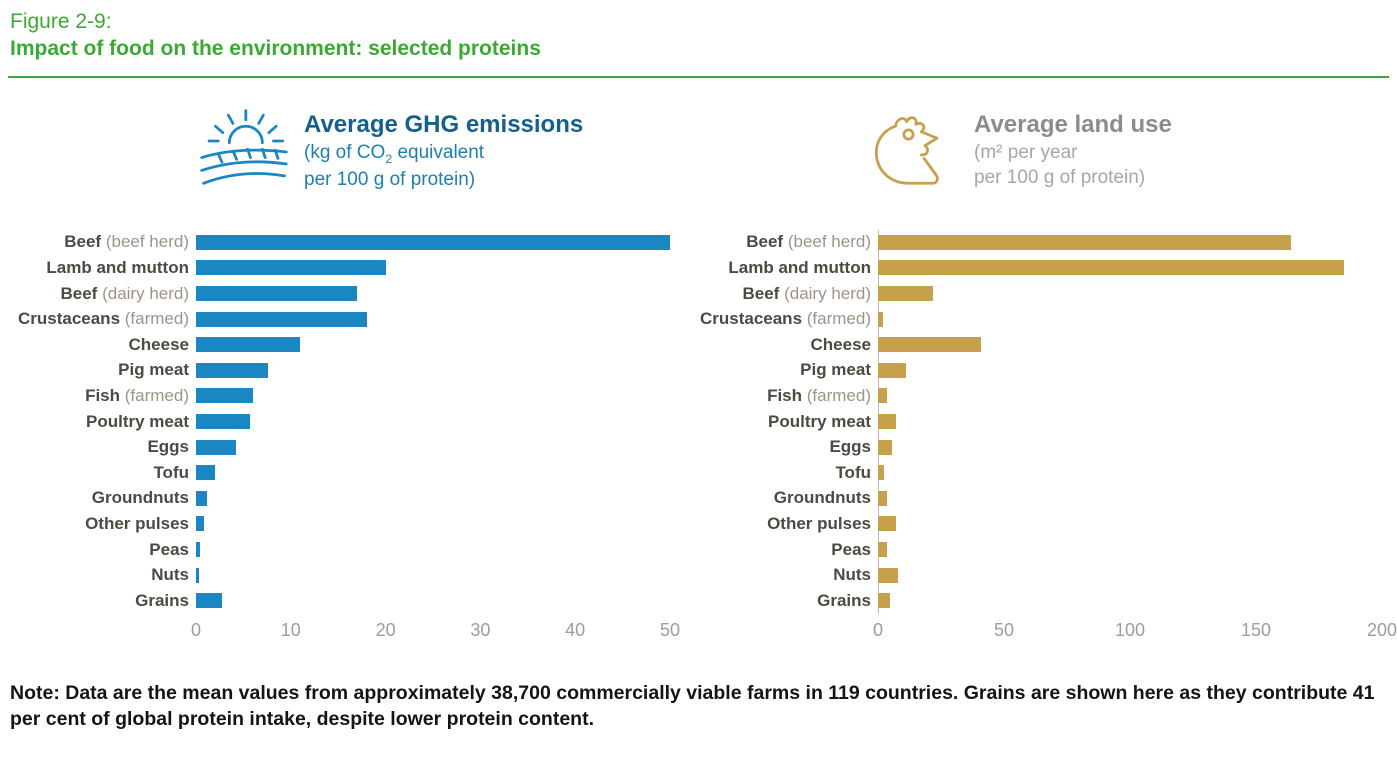  Describe the element at coordinates (117, 267) in the screenshot. I see `category-name: Lamb and mutton` at that location.